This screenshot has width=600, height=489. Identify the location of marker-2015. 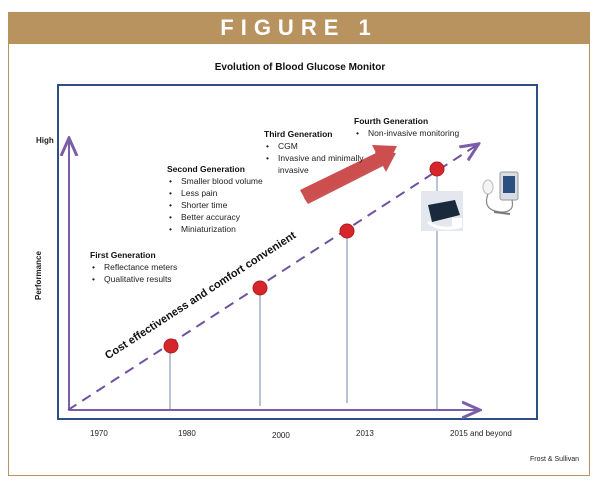
(437, 169).